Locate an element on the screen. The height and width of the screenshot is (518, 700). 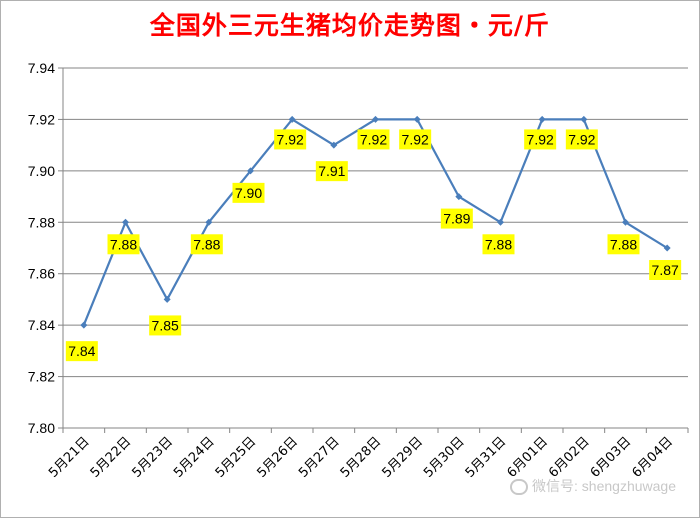
x-tick-label: 5月23日 is located at coordinates (152, 457).